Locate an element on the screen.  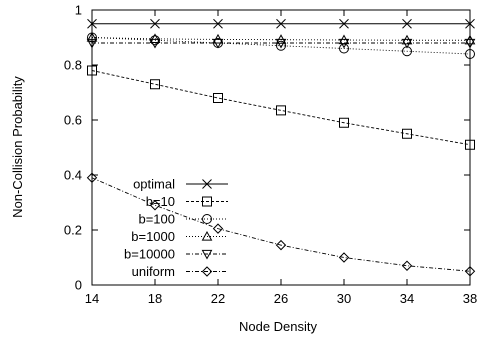
legend-label-optimal: optimal is located at coordinates (154, 184).